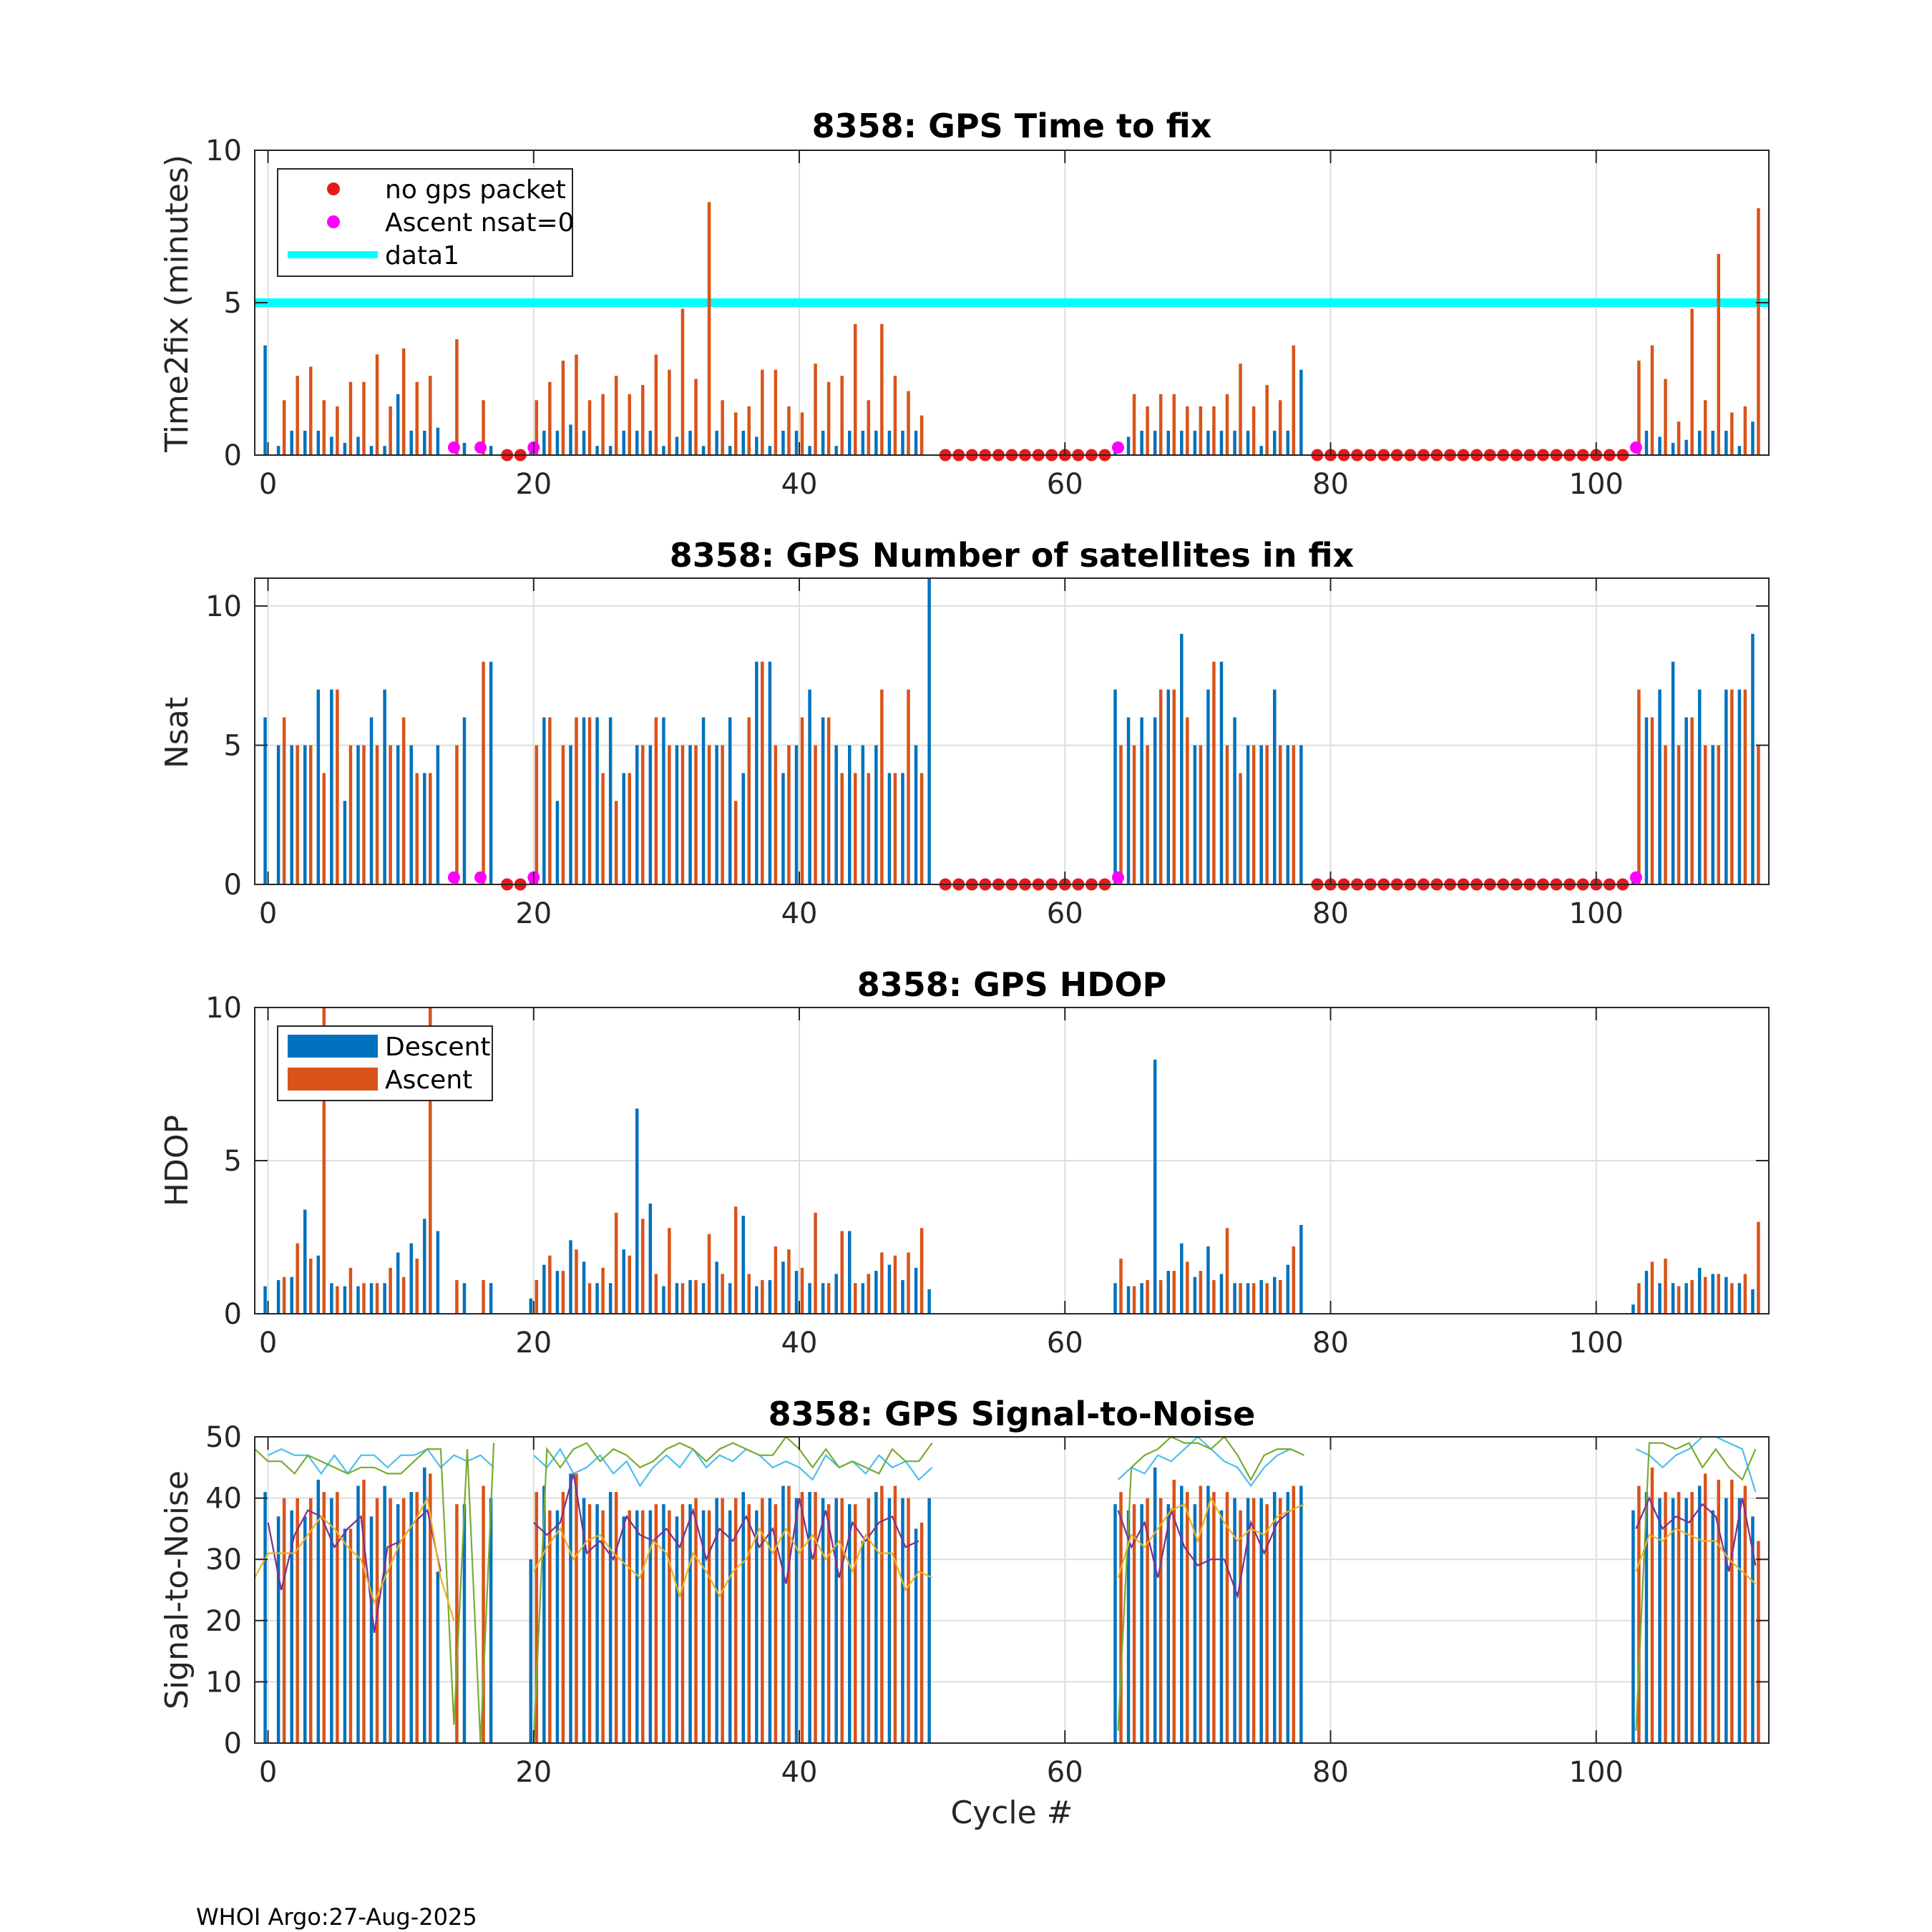 Image resolution: width=1932 pixels, height=1932 pixels. Describe the element at coordinates (268, 484) in the screenshot. I see `x-tick-label: 0` at that location.